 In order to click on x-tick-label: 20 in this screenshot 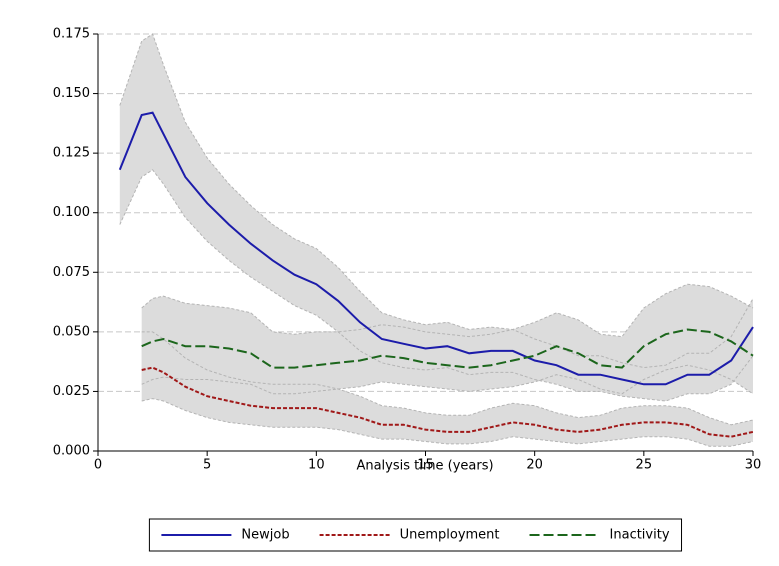, I will do `click(534, 465)`.